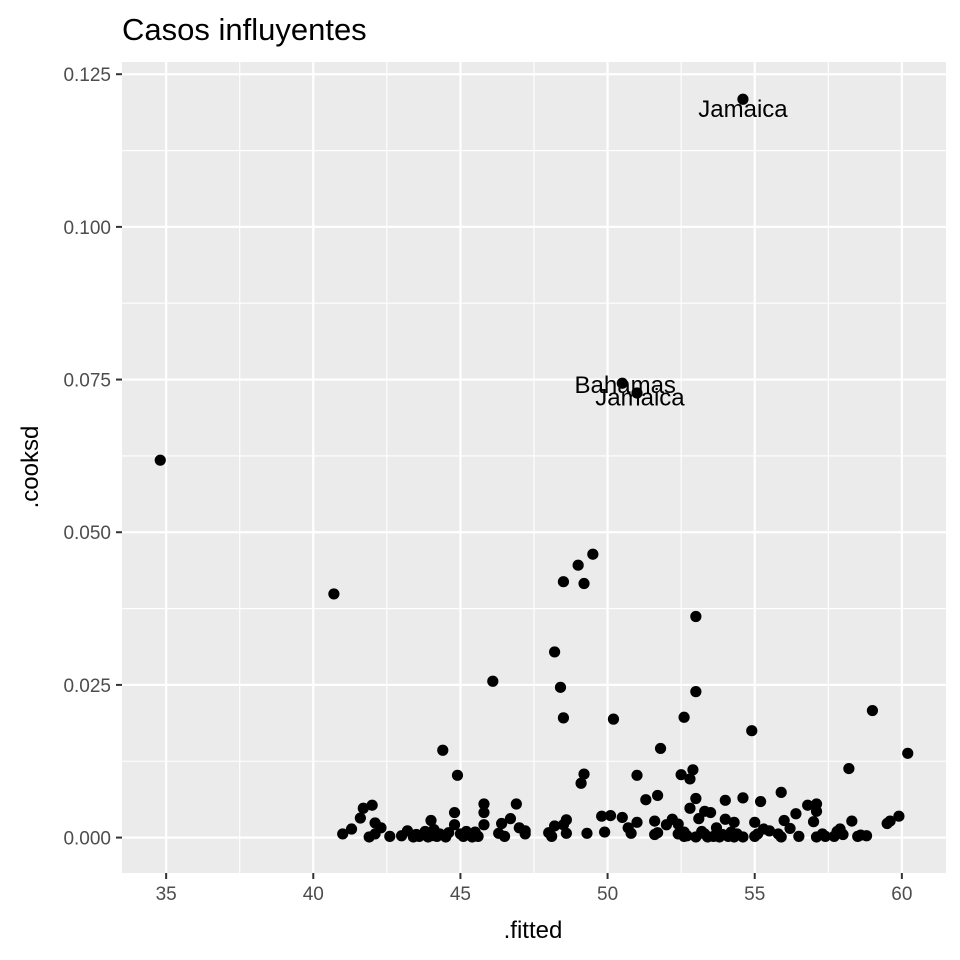 The height and width of the screenshot is (960, 960). I want to click on y-tick-label: 0.075, so click(87, 381).